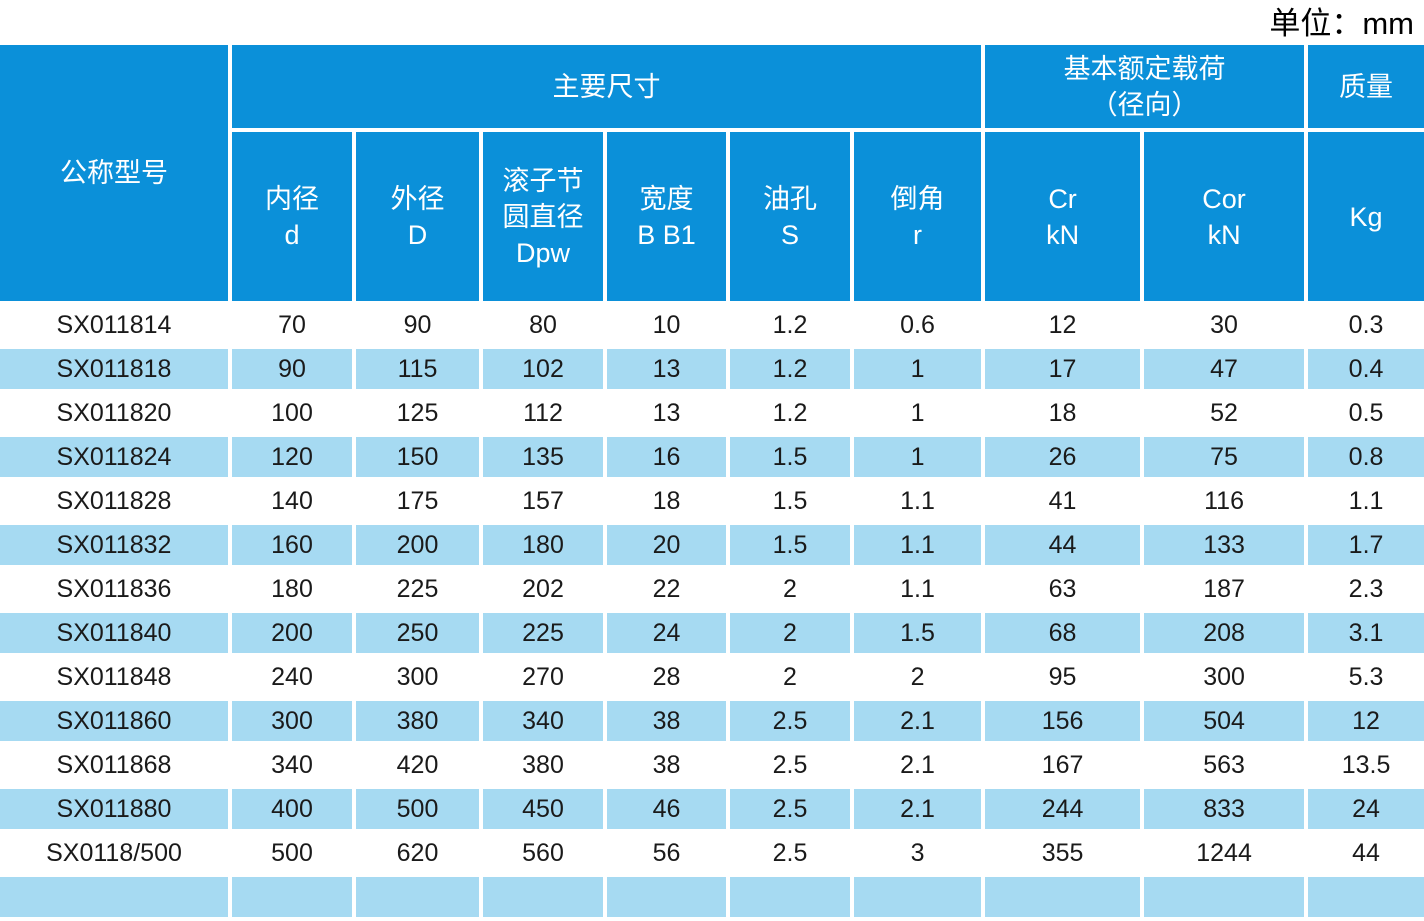 This screenshot has height=921, width=1424. I want to click on value-cell: 160, so click(292, 545).